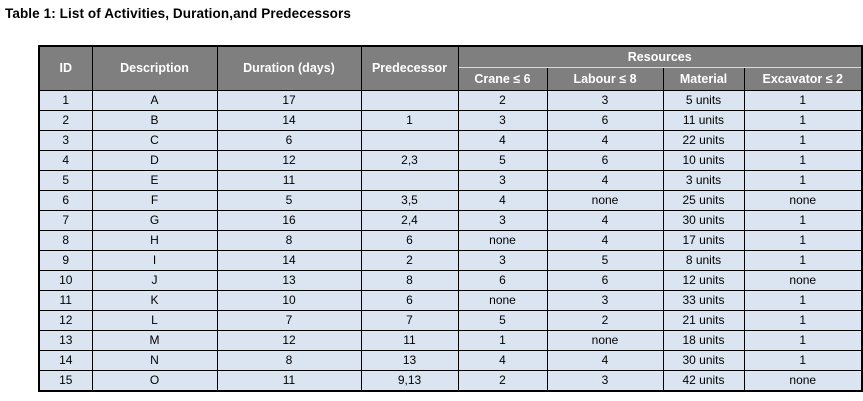 The width and height of the screenshot is (863, 401). What do you see at coordinates (703, 180) in the screenshot?
I see `table-cell: 3 units` at bounding box center [703, 180].